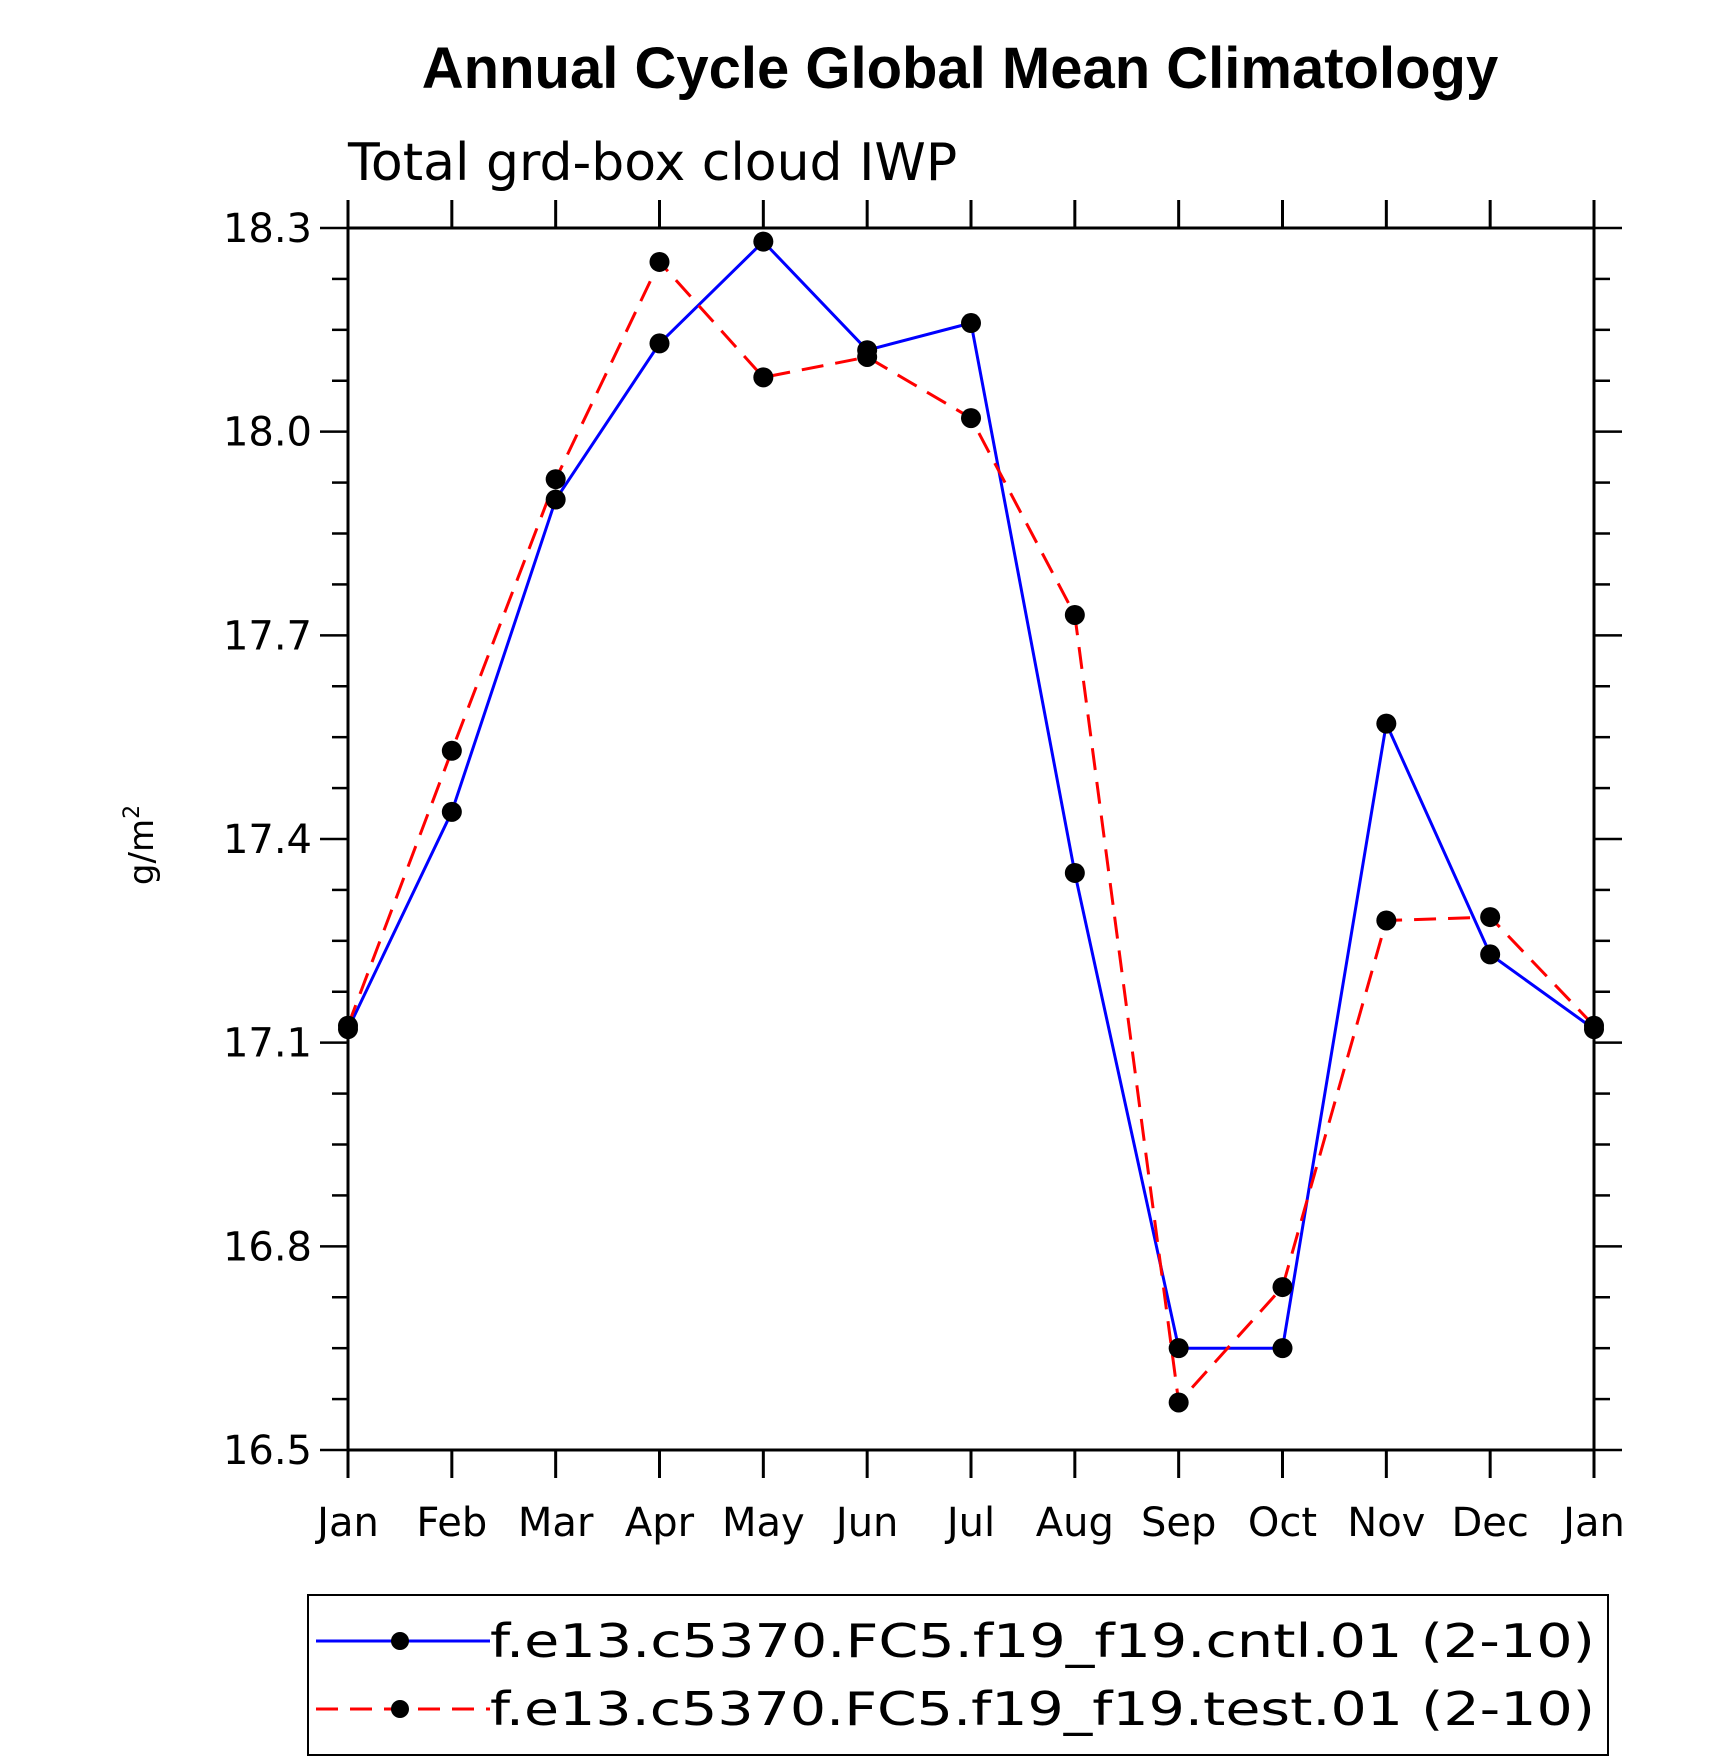 The image size is (1710, 1757). What do you see at coordinates (960, 68) in the screenshot?
I see `chart-title: Annual Cycle Global Mean Climatology` at bounding box center [960, 68].